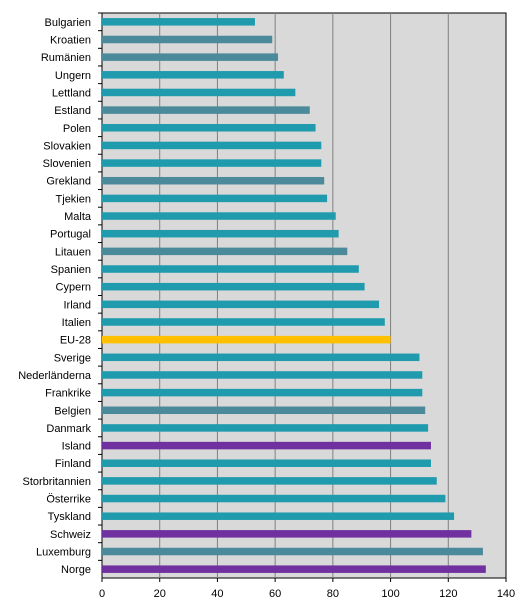  Describe the element at coordinates (209, 128) in the screenshot. I see `bar-polen` at that location.